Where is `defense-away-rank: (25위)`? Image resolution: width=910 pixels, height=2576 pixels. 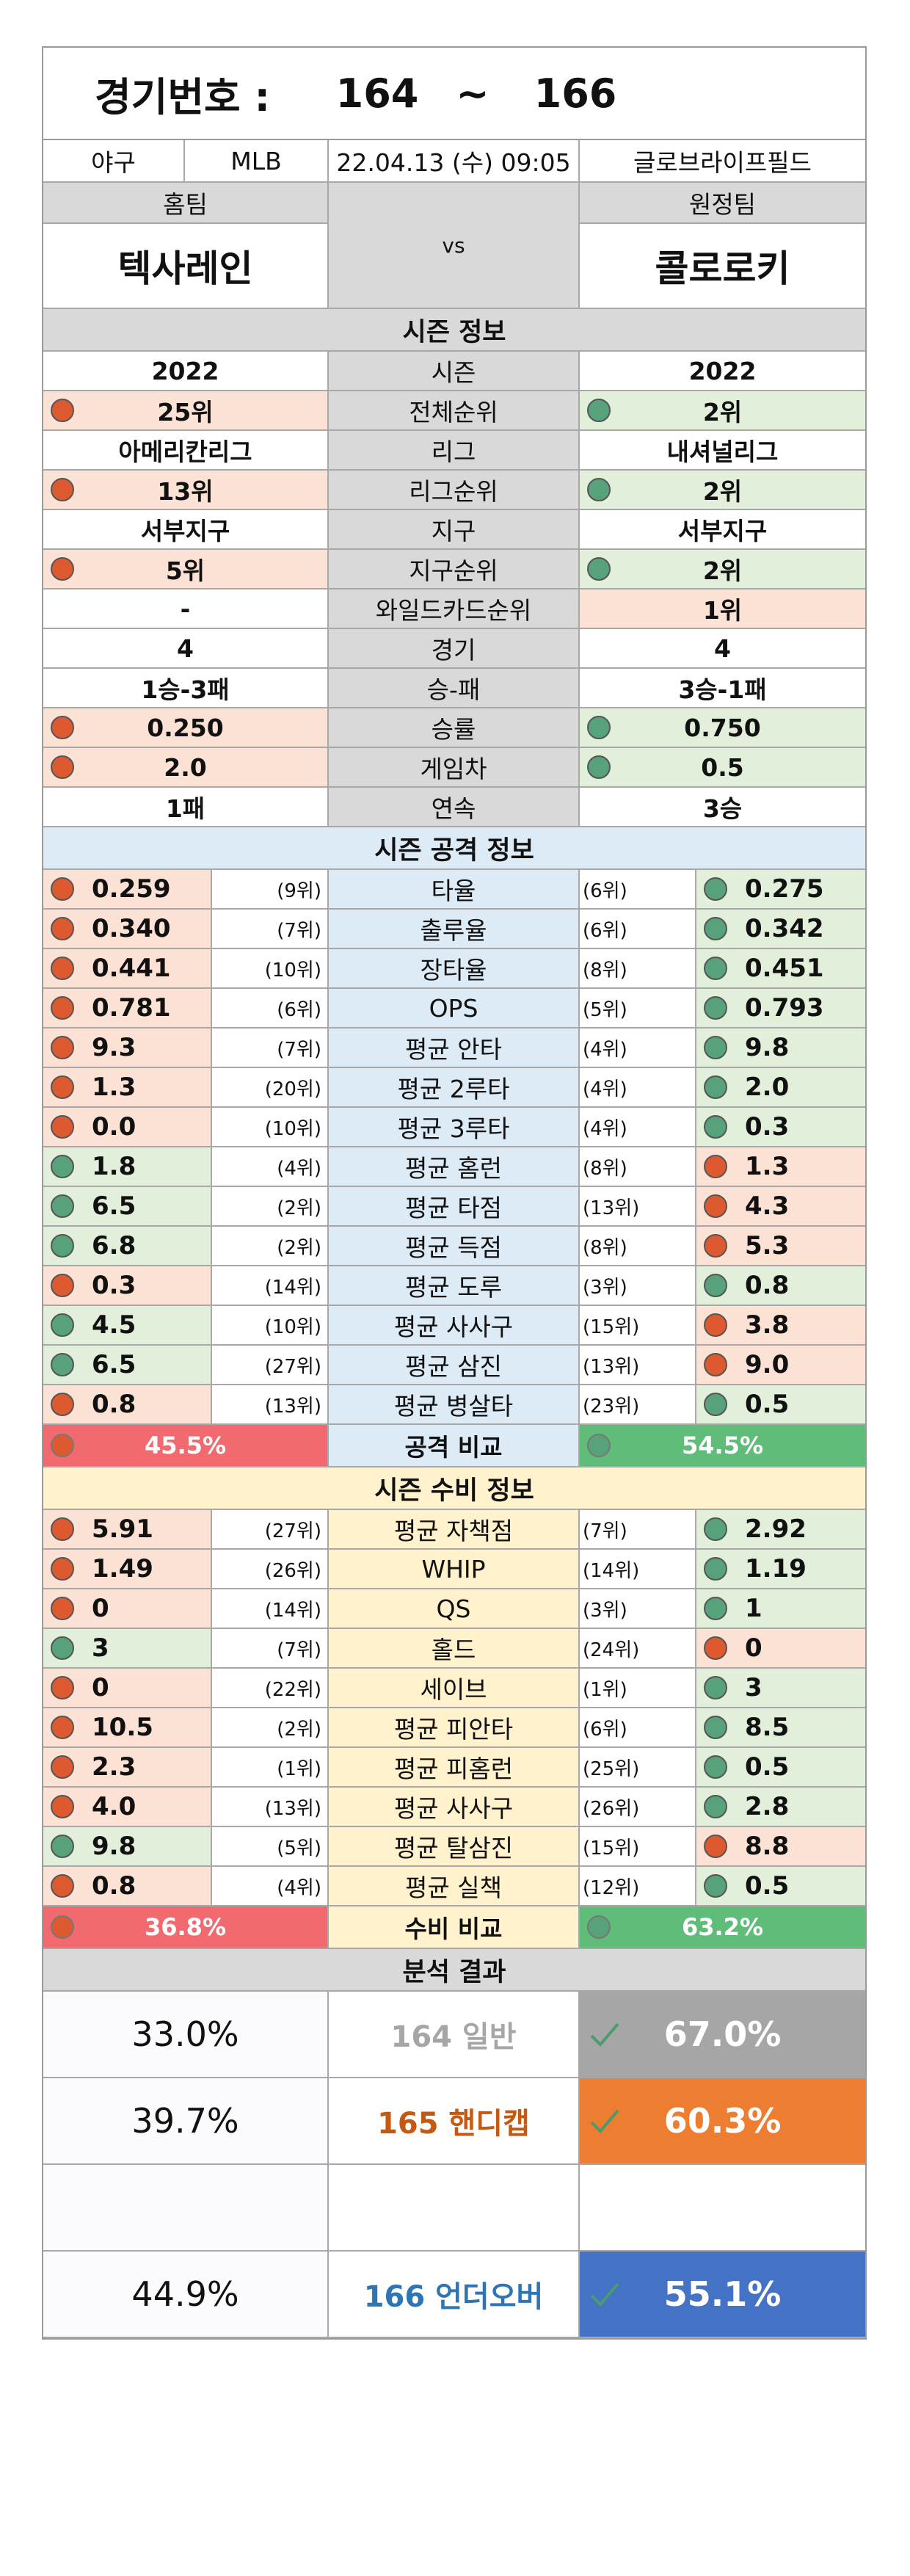 defense-away-rank: (25위) is located at coordinates (638, 1768).